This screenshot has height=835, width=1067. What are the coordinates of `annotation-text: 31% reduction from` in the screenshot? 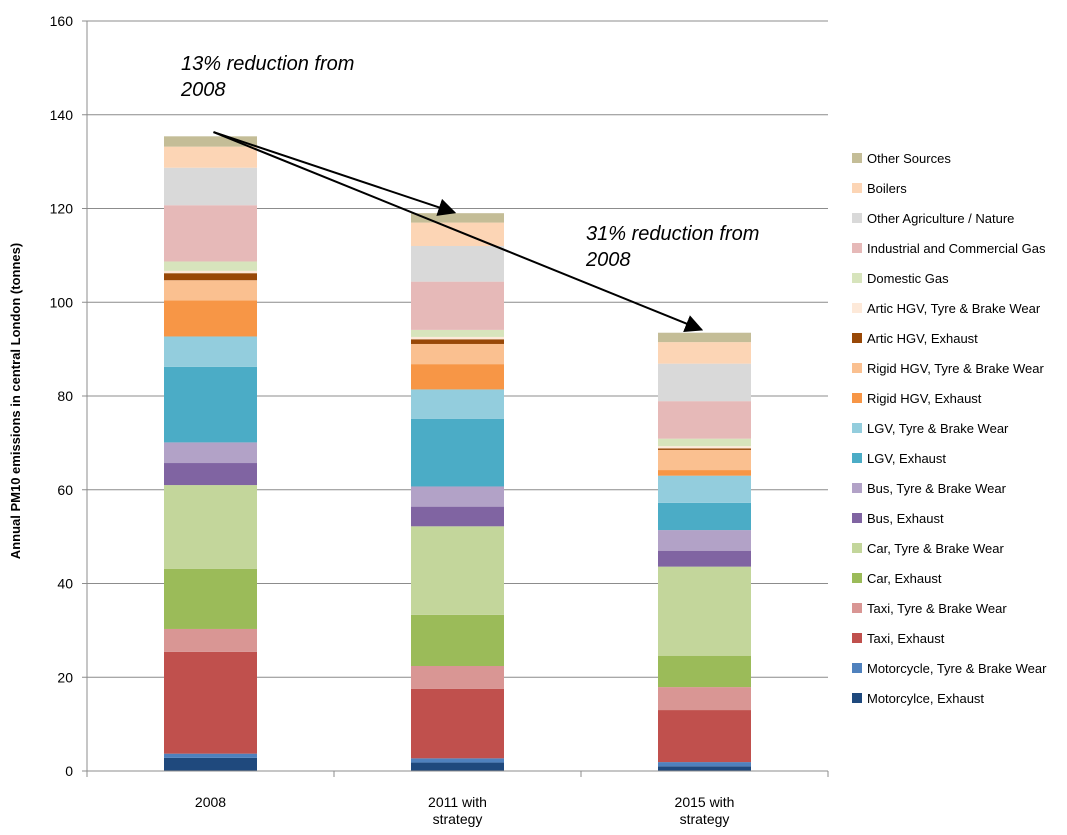 It's located at (672, 234).